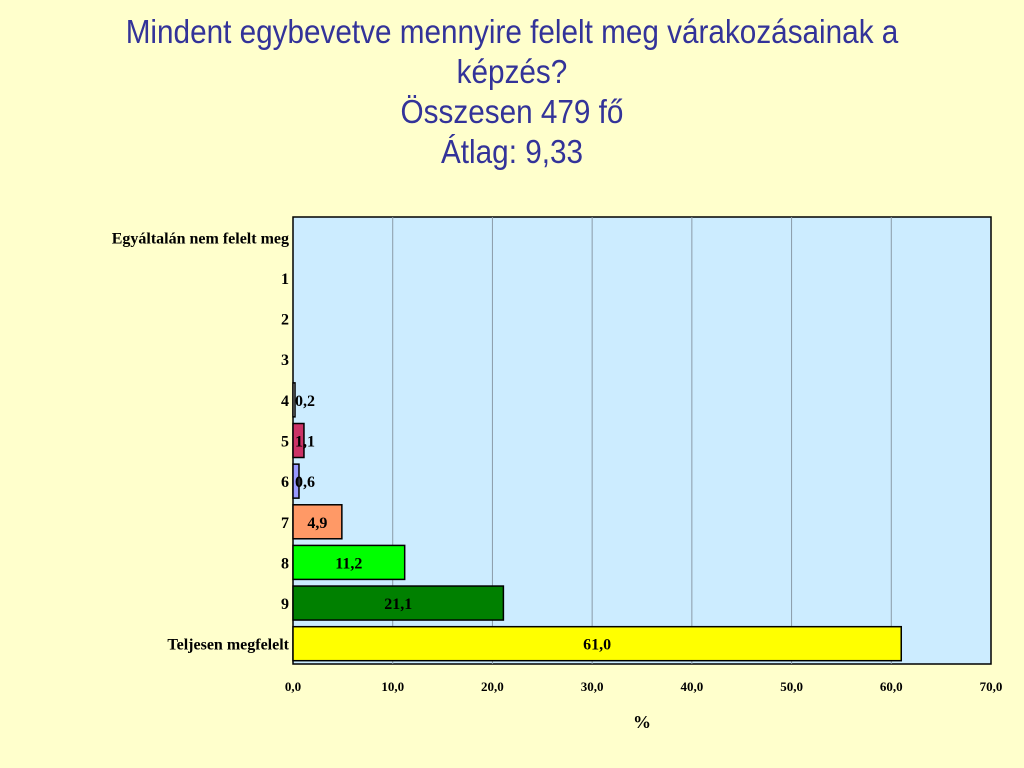 This screenshot has height=768, width=1024. I want to click on category-label: Egyáltalán nem felelt meg, so click(200, 238).